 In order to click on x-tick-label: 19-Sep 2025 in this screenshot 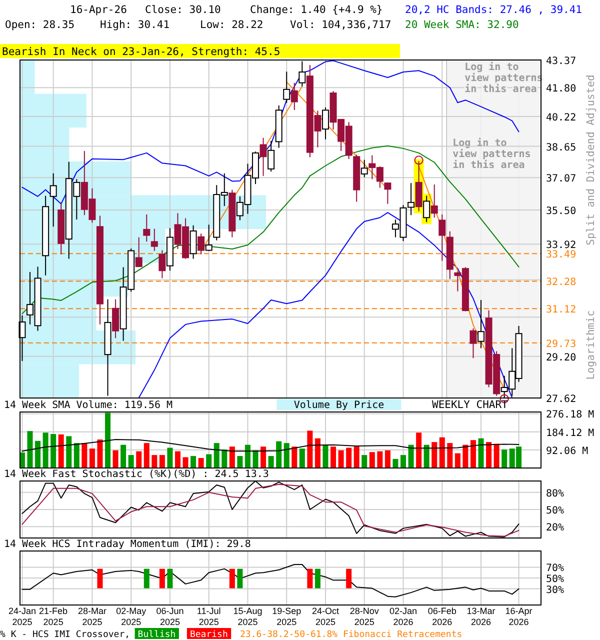, I will do `click(287, 616)`.